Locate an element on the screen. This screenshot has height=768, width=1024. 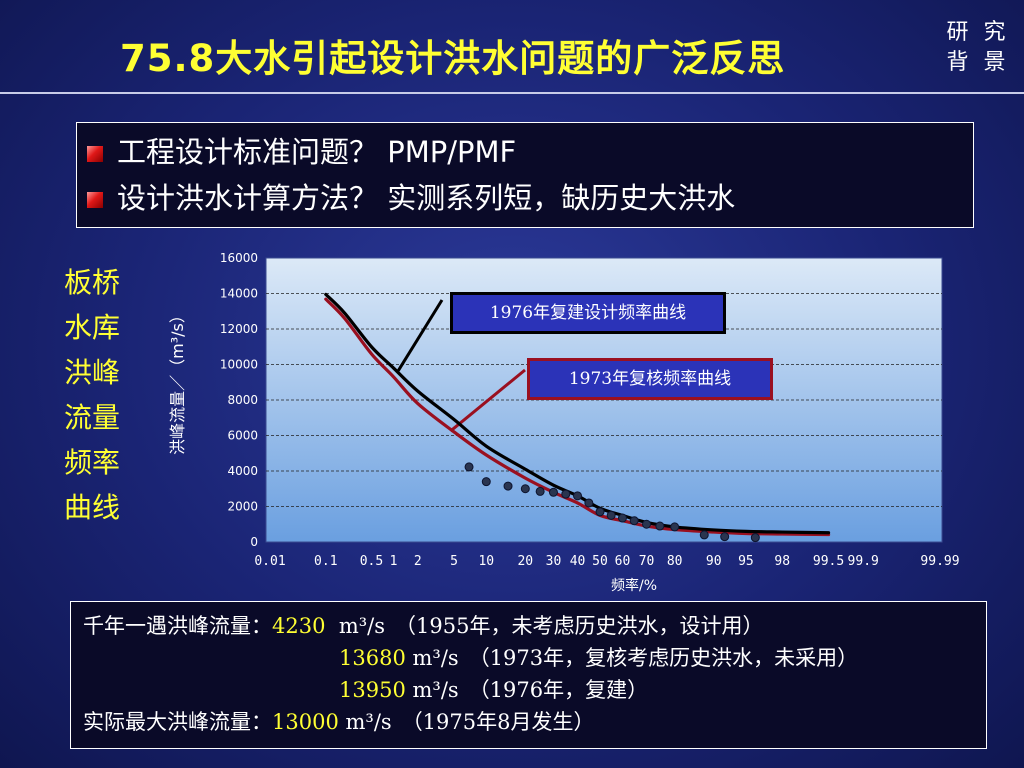
summary-value: 13680 is located at coordinates (372, 658).